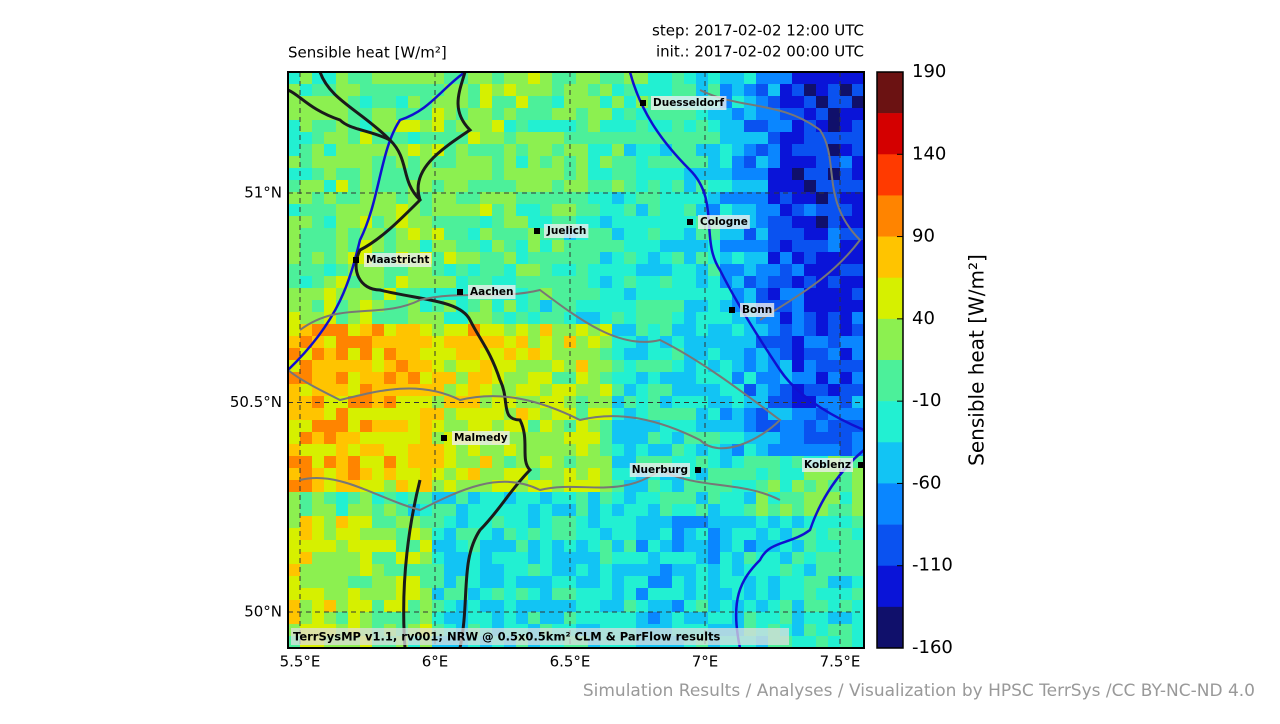  What do you see at coordinates (492, 292) in the screenshot?
I see `city-label-box` at bounding box center [492, 292].